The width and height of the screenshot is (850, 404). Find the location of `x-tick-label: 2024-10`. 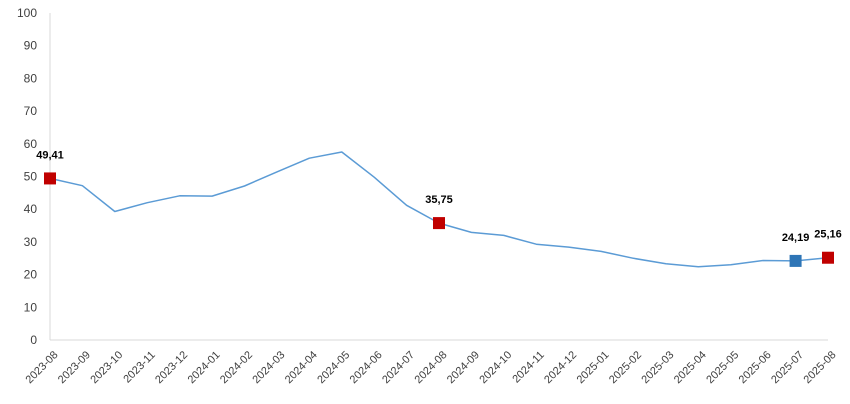

x-tick-label: 2024-10 is located at coordinates (495, 367).